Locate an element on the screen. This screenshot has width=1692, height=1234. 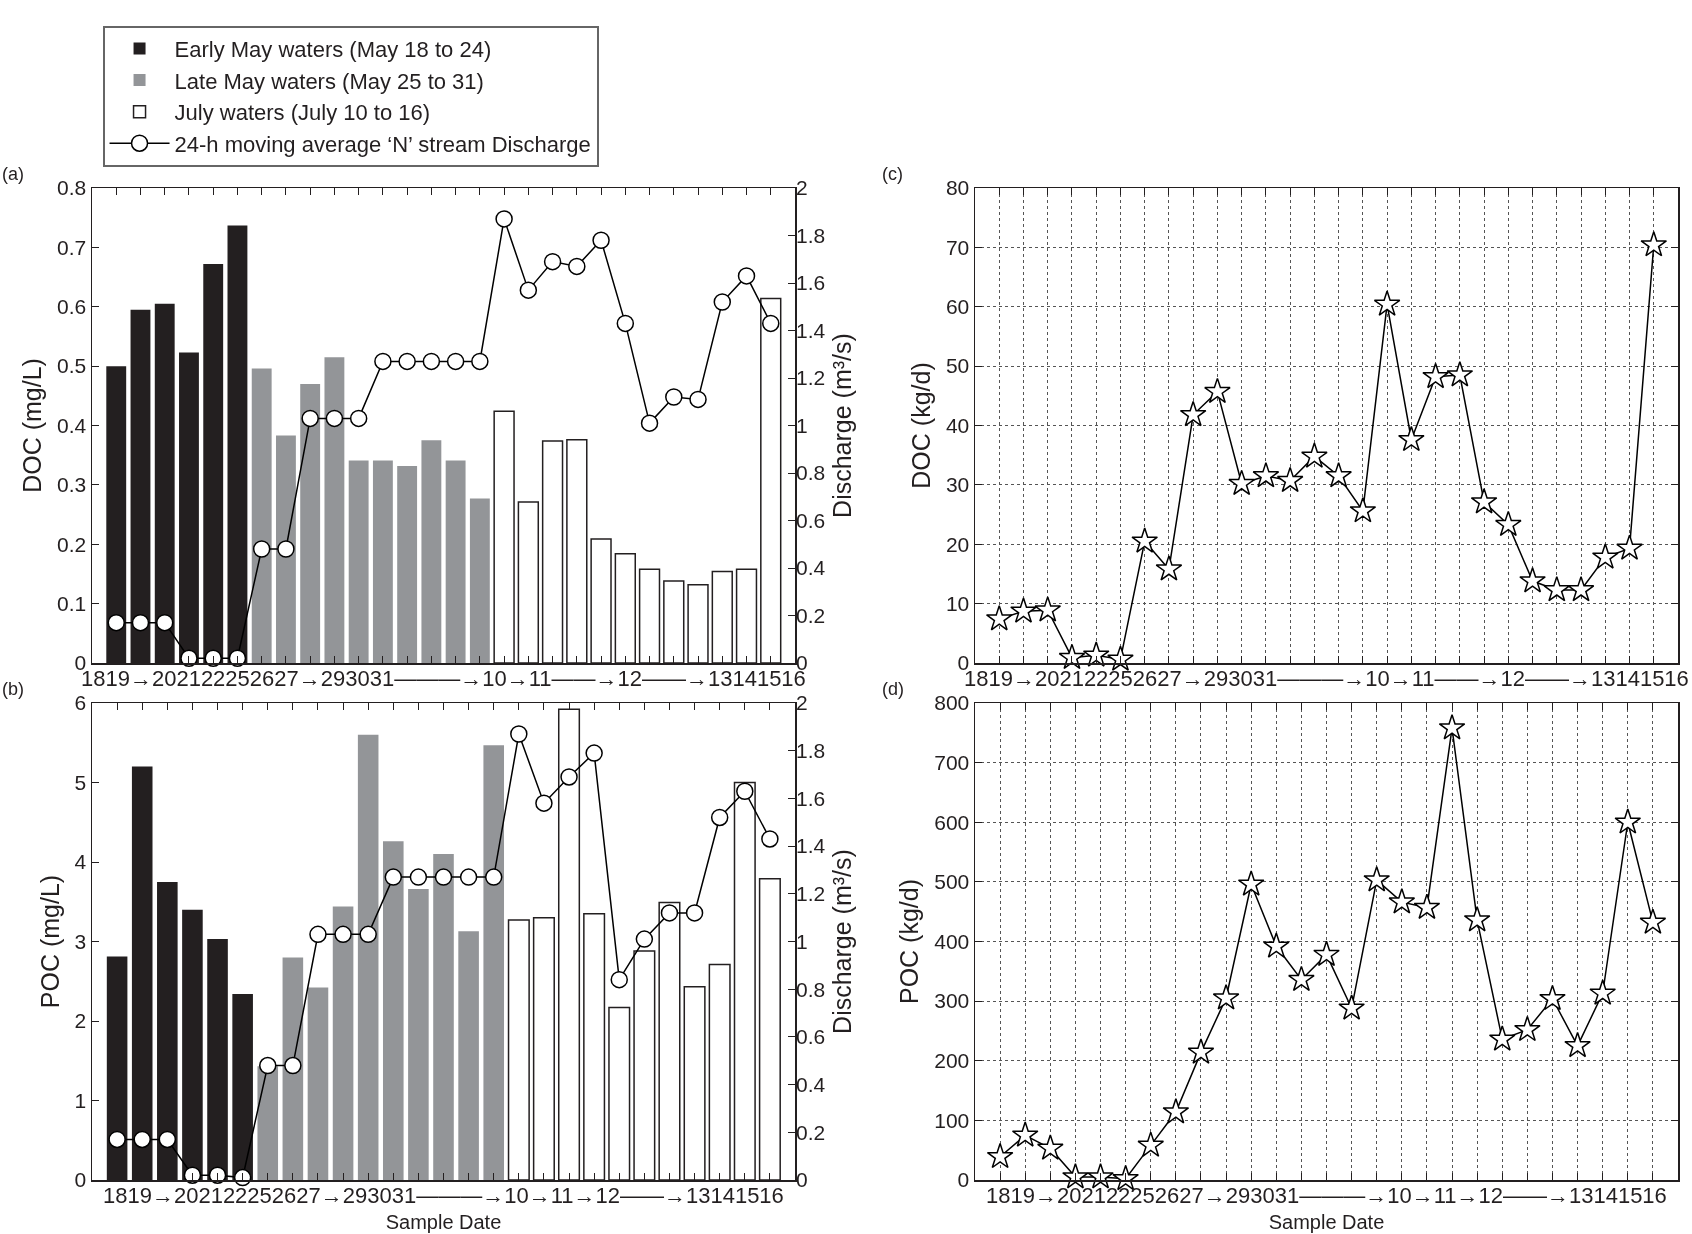
y2-tick-label: 0.4 is located at coordinates (811, 1084).